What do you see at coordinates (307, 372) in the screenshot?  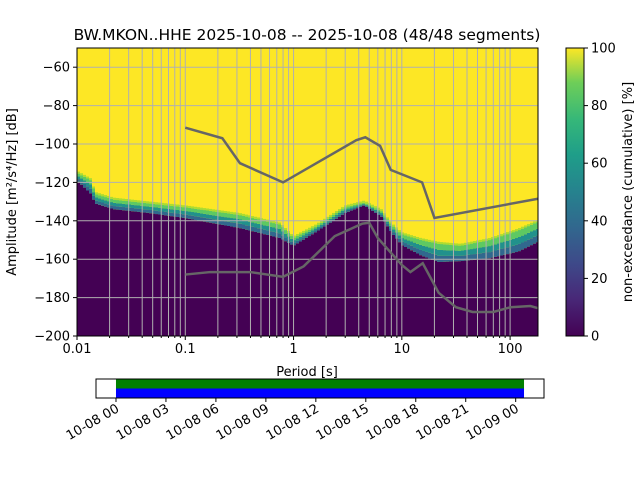 I see `x-axis-label: Period [s]` at bounding box center [307, 372].